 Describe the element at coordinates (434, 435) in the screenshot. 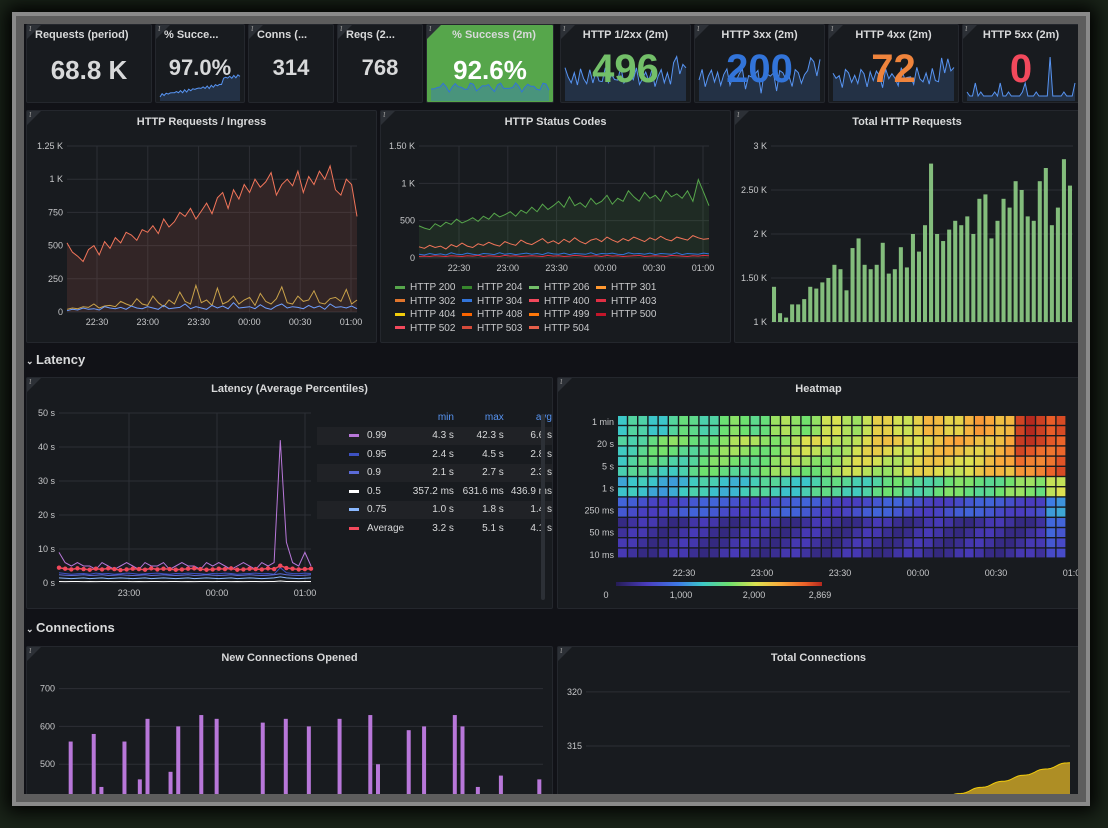

I see `legend-row: 0.99 4.3 s 42.3 s 6.6 s` at that location.